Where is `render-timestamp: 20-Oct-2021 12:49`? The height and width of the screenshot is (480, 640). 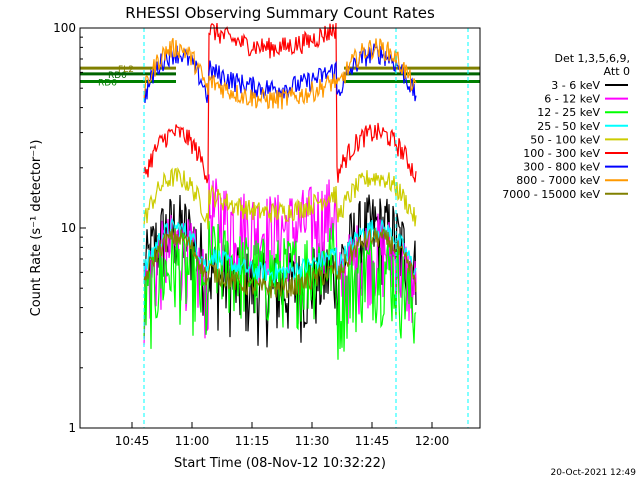
render-timestamp: 20-Oct-2021 12:49 is located at coordinates (594, 473).